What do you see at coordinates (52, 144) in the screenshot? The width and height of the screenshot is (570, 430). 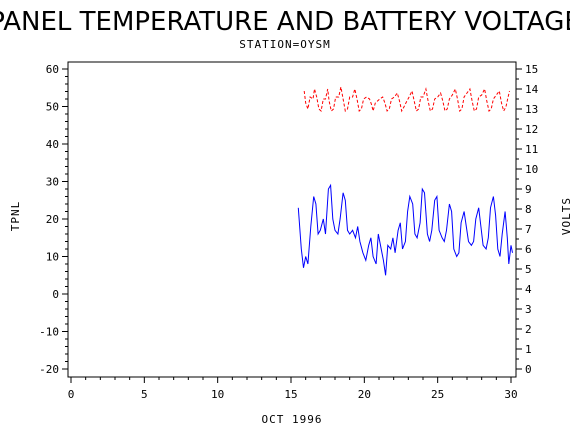 I see `y-left-tick-label: 40` at bounding box center [52, 144].